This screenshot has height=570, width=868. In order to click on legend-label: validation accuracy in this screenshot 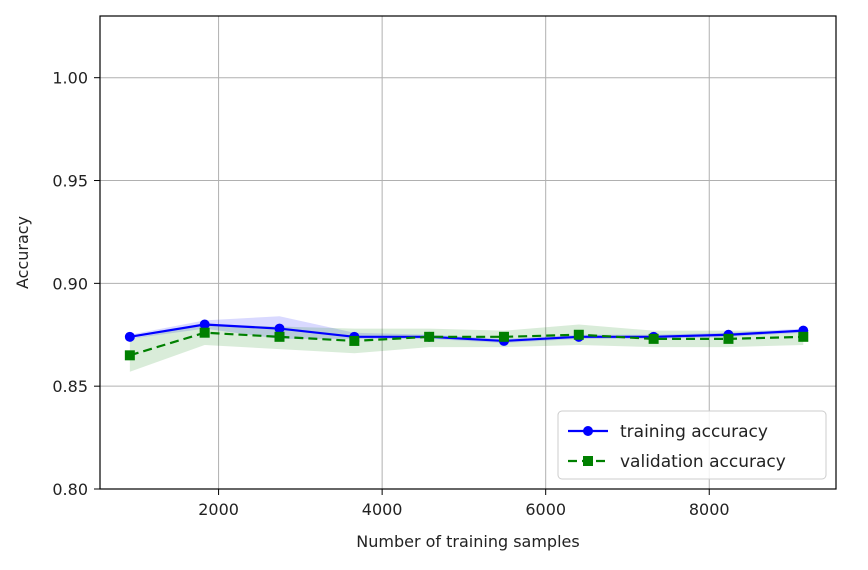, I will do `click(703, 462)`.